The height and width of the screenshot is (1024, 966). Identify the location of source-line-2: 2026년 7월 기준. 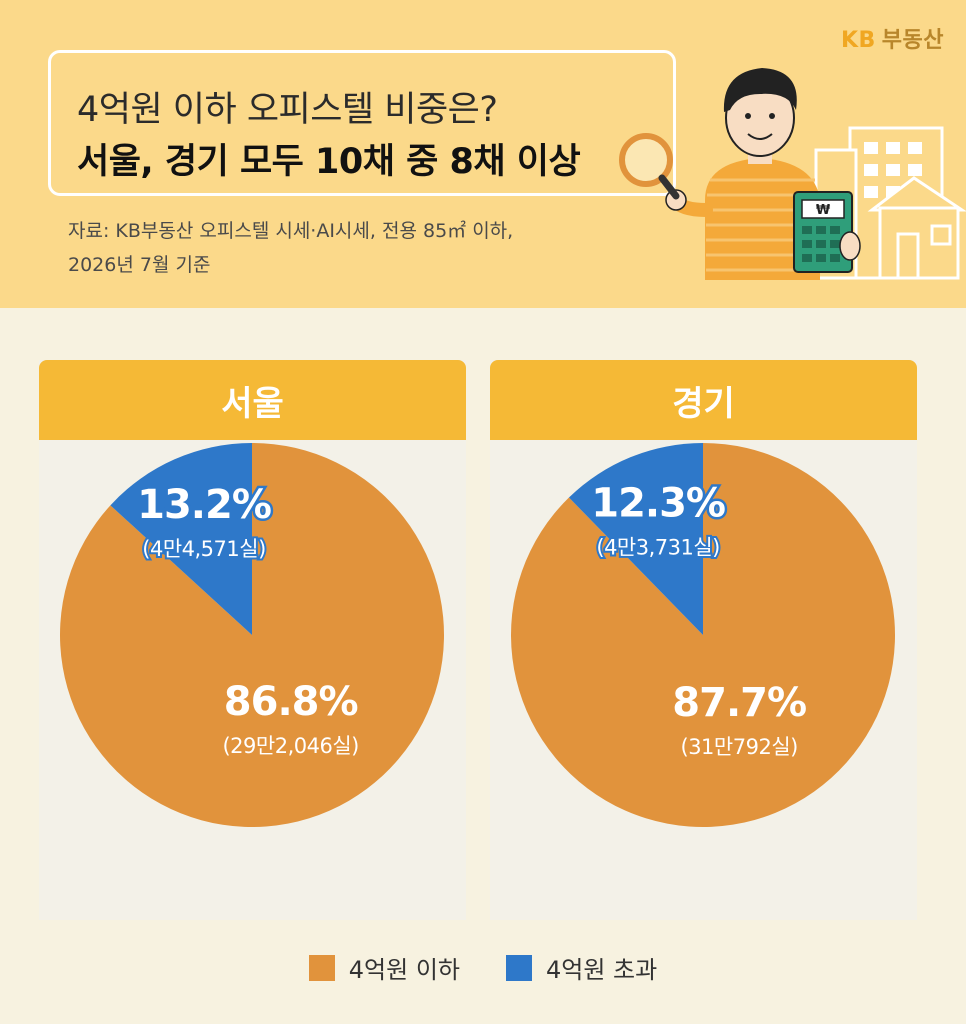
(139, 265).